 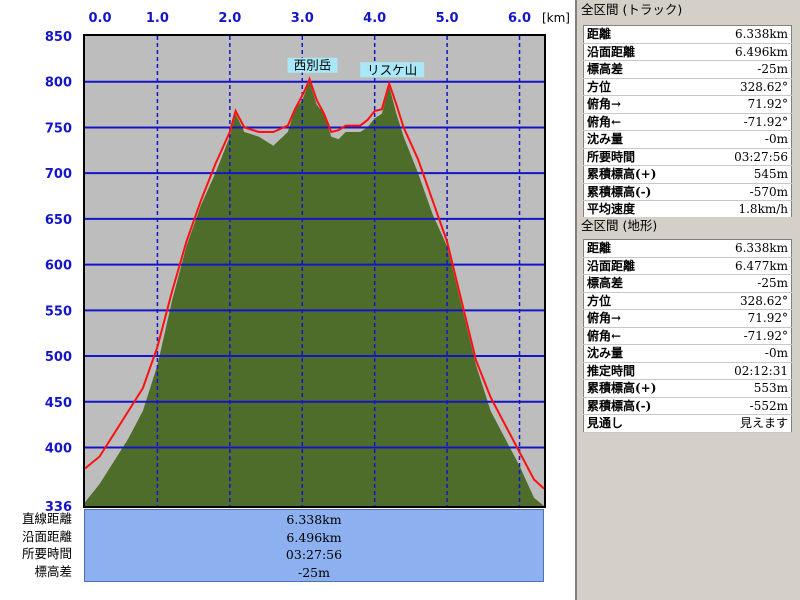 I want to click on stat-value: -0m, so click(x=745, y=139).